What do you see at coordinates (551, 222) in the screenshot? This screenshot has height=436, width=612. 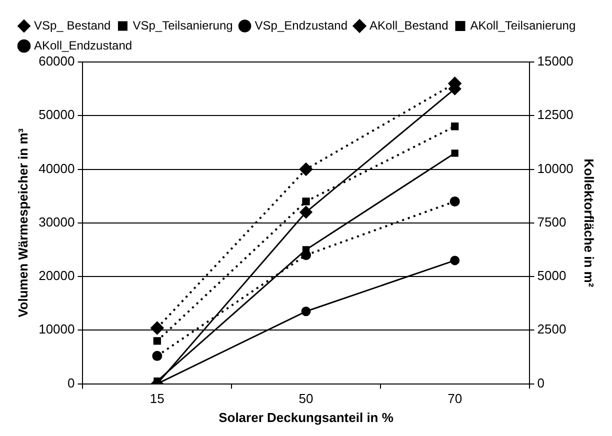 I see `y2-tick-label: 7500` at bounding box center [551, 222].